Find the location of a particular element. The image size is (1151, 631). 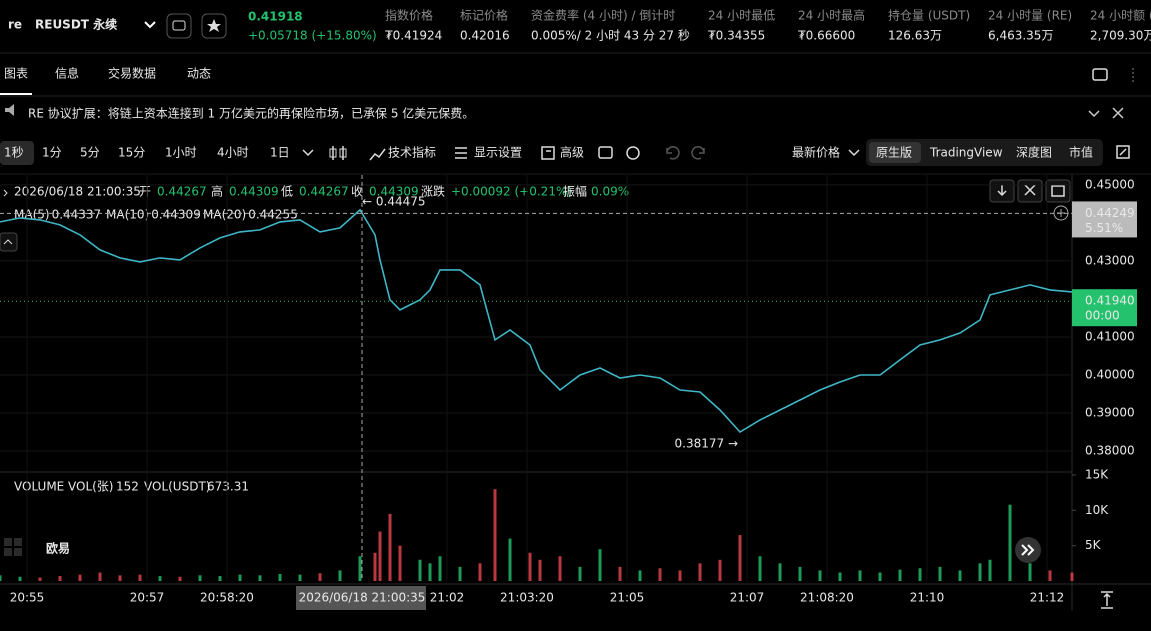

ohlc-value: 0.44267 is located at coordinates (324, 192).